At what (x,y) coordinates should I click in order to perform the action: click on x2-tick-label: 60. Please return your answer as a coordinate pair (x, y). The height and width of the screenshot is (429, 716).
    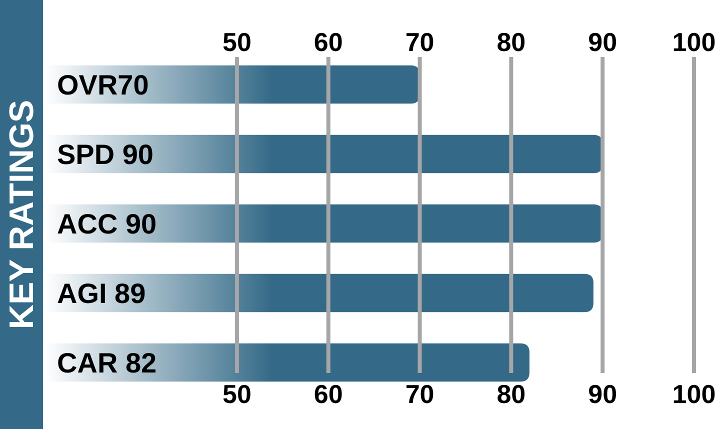
    Looking at the image, I should click on (328, 42).